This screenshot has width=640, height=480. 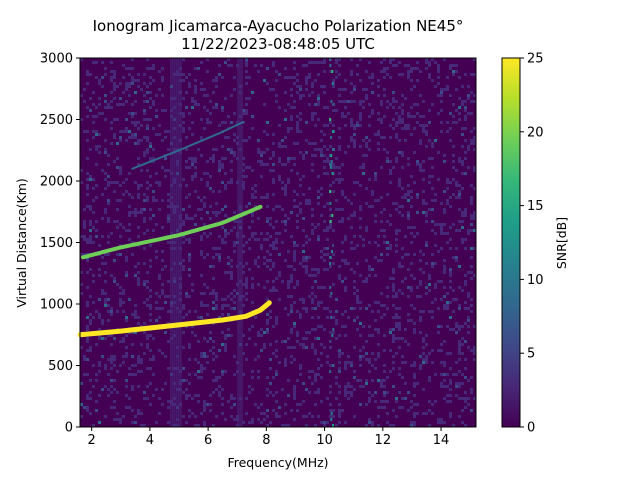 What do you see at coordinates (238, 242) in the screenshot?
I see `frequency-band-line` at bounding box center [238, 242].